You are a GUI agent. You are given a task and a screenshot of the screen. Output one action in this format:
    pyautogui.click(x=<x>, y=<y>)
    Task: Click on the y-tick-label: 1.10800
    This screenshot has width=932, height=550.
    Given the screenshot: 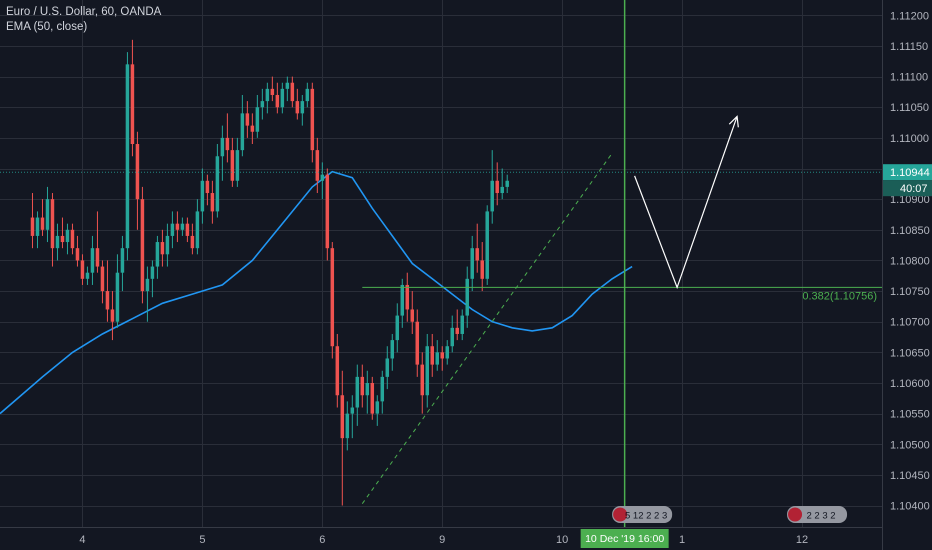 What is the action you would take?
    pyautogui.click(x=910, y=261)
    